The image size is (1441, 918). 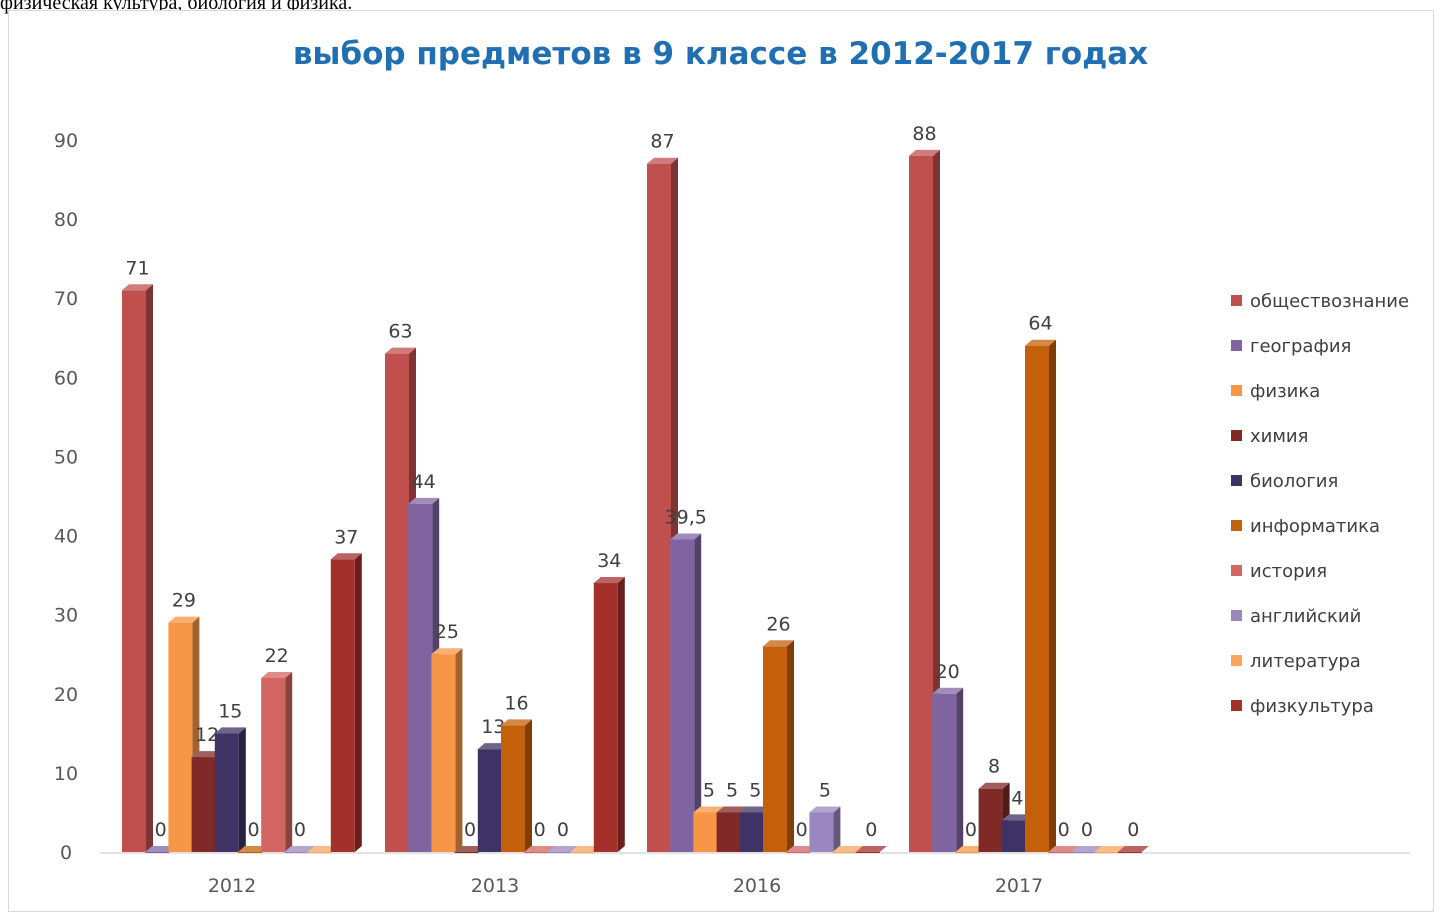 I want to click on legend-entry: информатика, so click(x=1315, y=526).